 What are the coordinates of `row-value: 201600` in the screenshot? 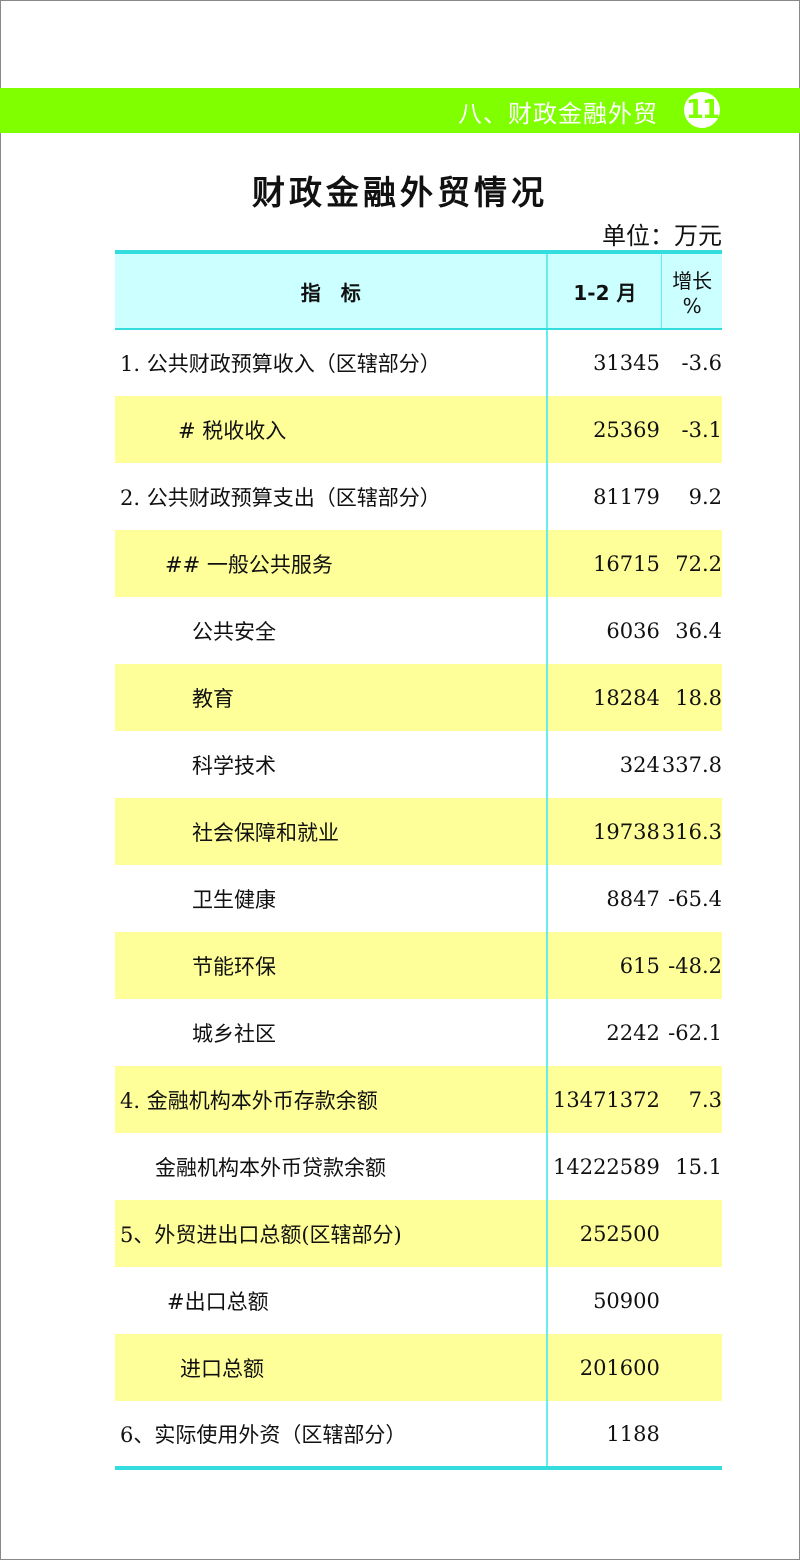 It's located at (604, 1367).